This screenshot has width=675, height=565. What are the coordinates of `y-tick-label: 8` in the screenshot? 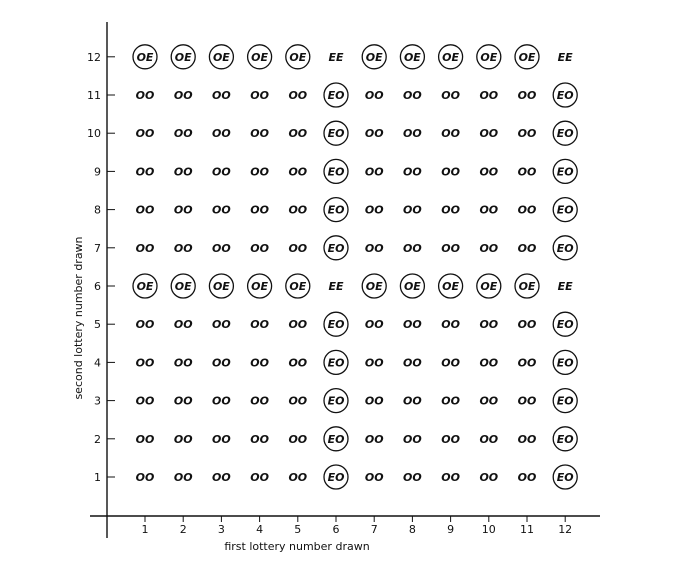 It's located at (97, 210).